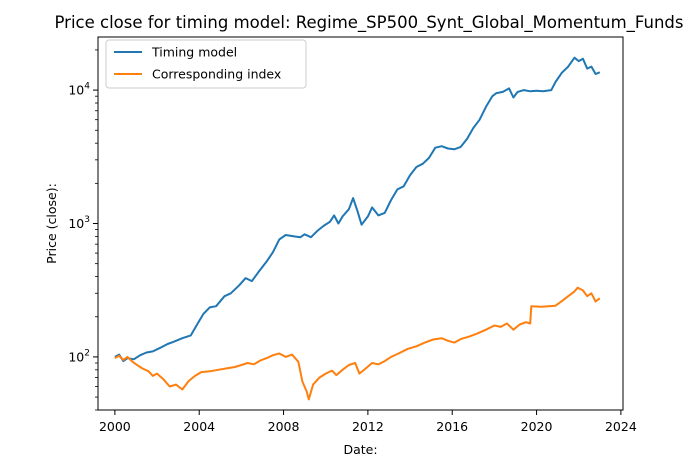 This screenshot has width=690, height=470. I want to click on x-axis-ticks: 2000 2004 2008 2012 2016 2020 2024, so click(368, 422).